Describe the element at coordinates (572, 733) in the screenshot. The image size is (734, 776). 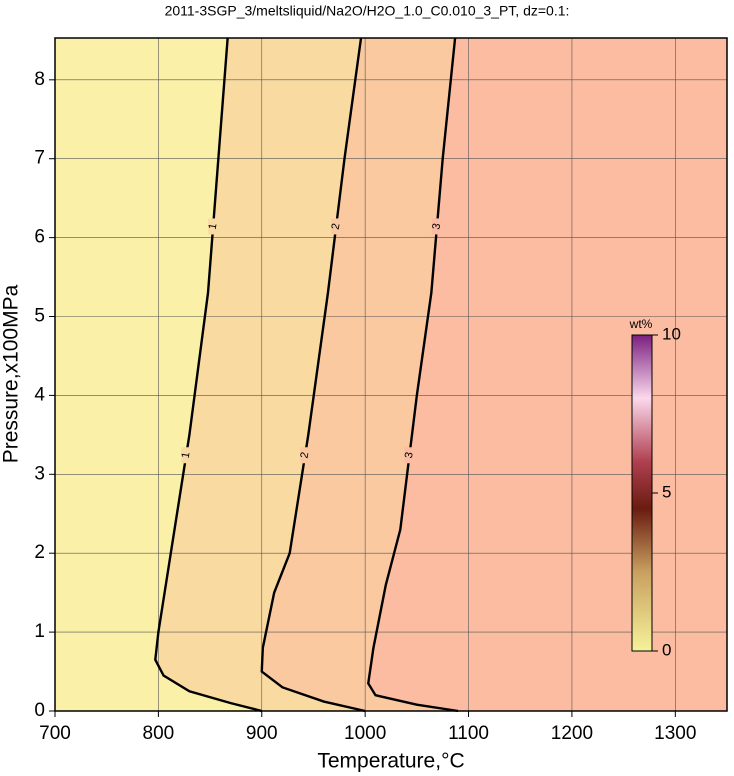
I see `x-tick-label: 1200` at that location.